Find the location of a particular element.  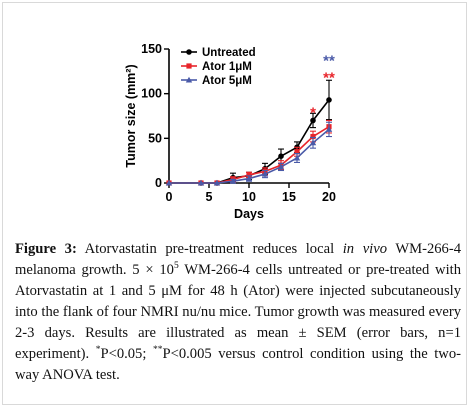

caption-italic: in vivo is located at coordinates (364, 249).